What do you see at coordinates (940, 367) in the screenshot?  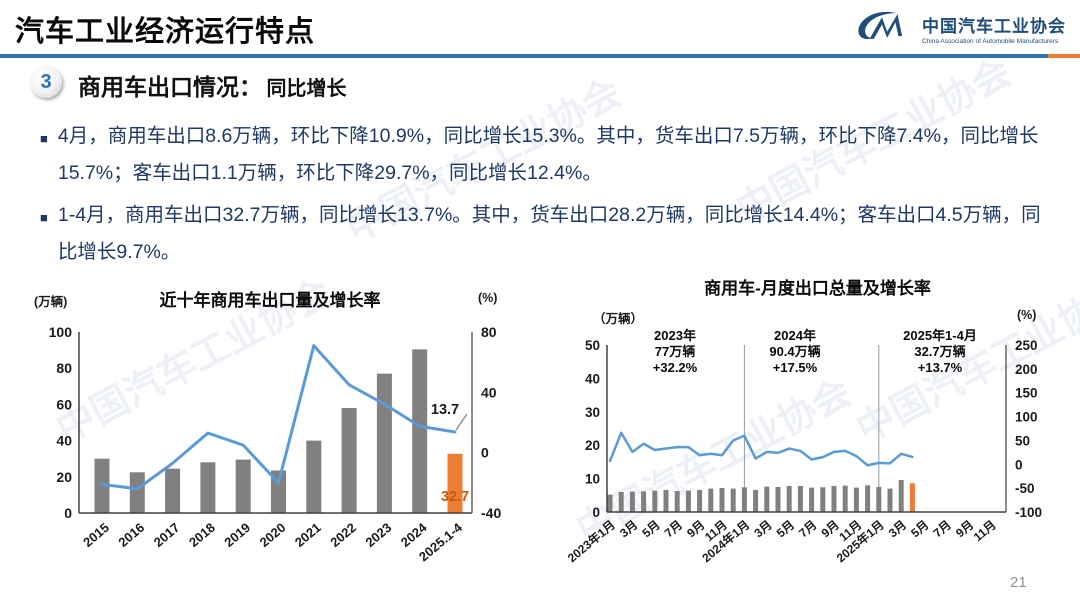 I see `annotation-line: +13.7%` at bounding box center [940, 367].